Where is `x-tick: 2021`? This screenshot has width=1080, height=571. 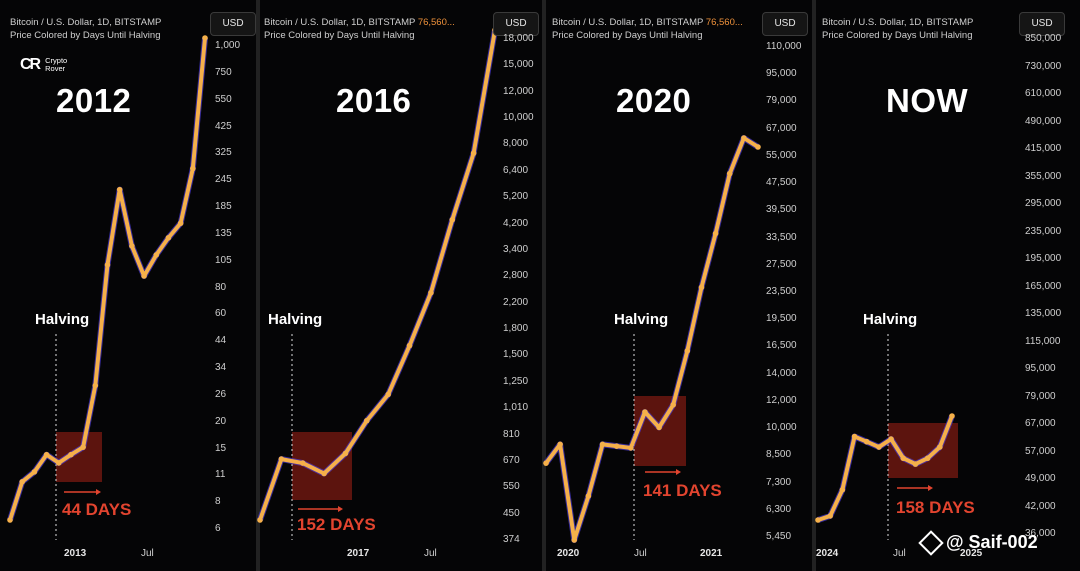
x-tick: 2021 is located at coordinates (711, 553).